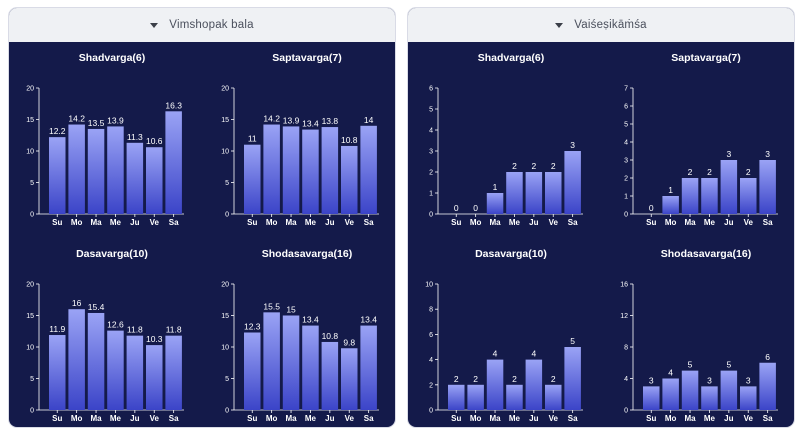  Describe the element at coordinates (511, 58) in the screenshot. I see `chart-title: Shadvarga(6)` at that location.